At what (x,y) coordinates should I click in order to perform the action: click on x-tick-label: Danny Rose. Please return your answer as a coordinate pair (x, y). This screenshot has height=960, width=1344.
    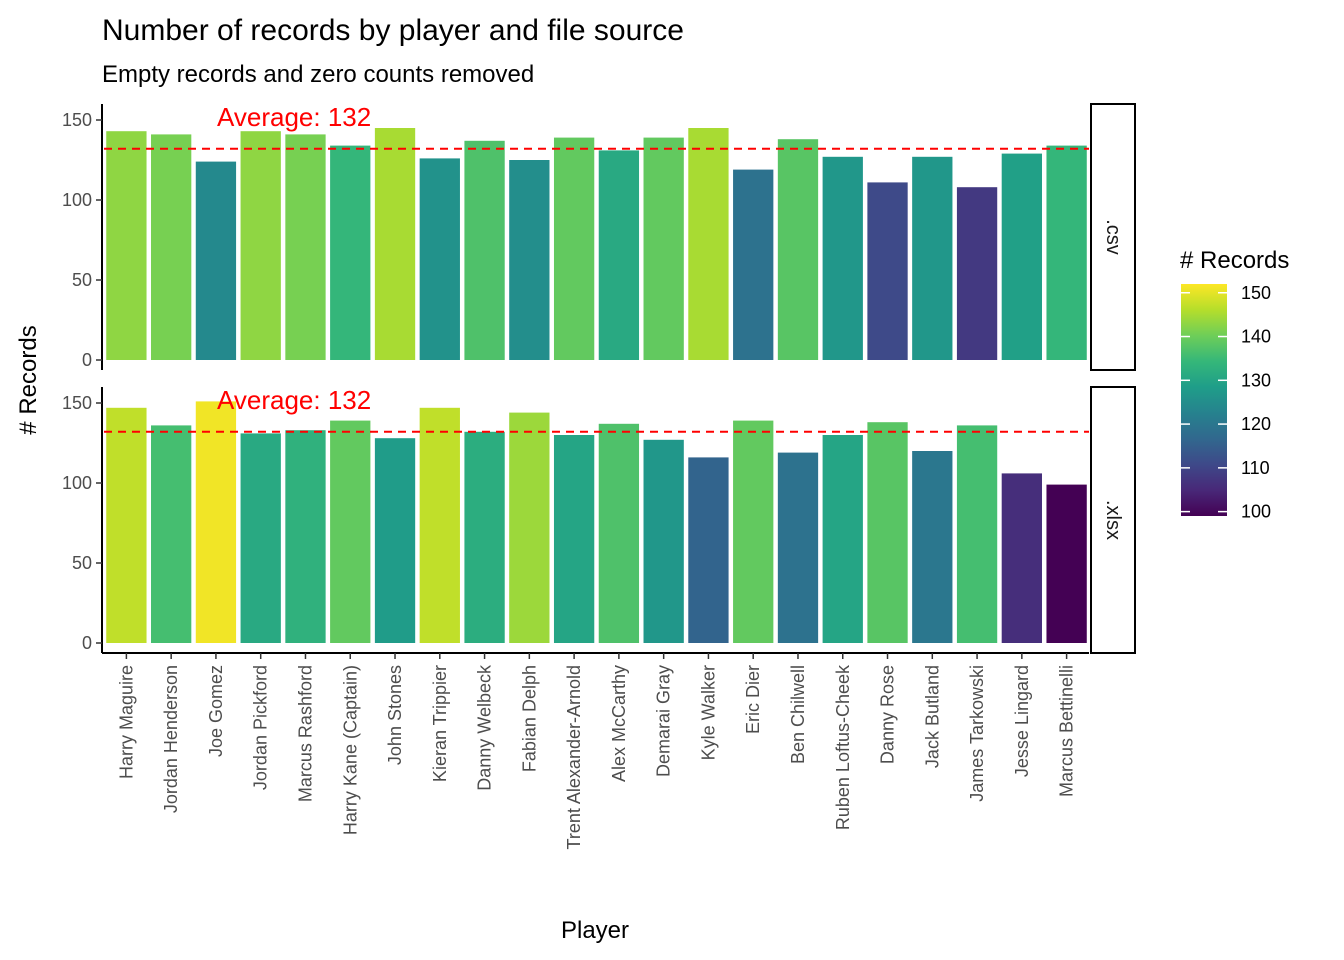
    Looking at the image, I should click on (888, 714).